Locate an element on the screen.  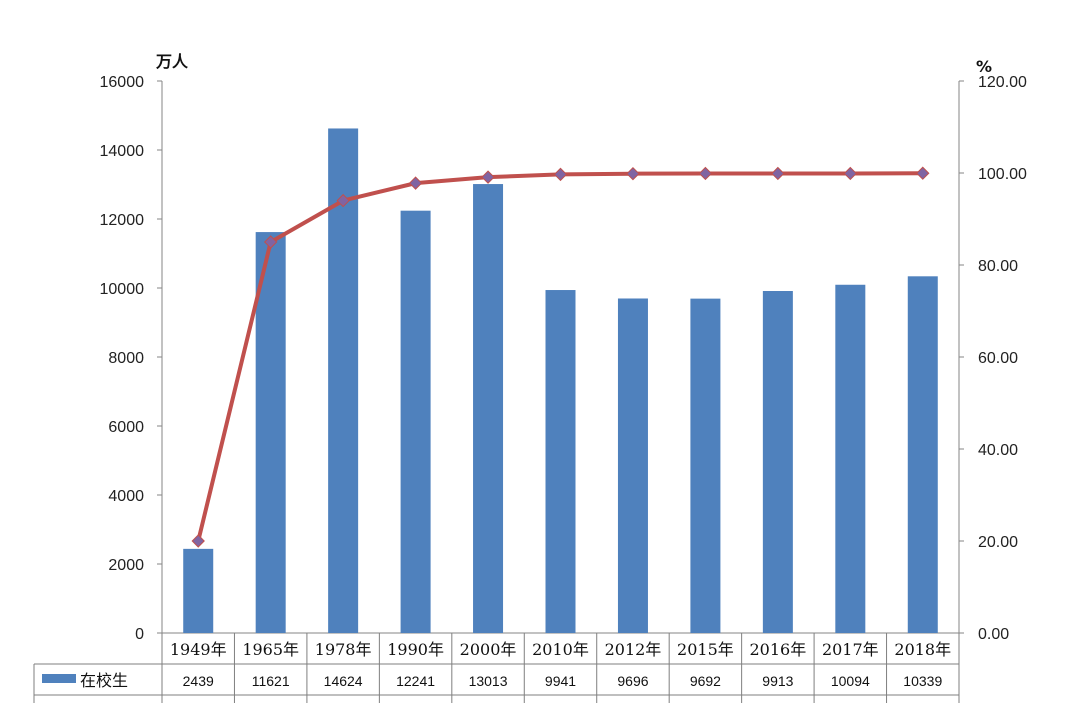
left-tick-label: 14000 is located at coordinates (122, 151).